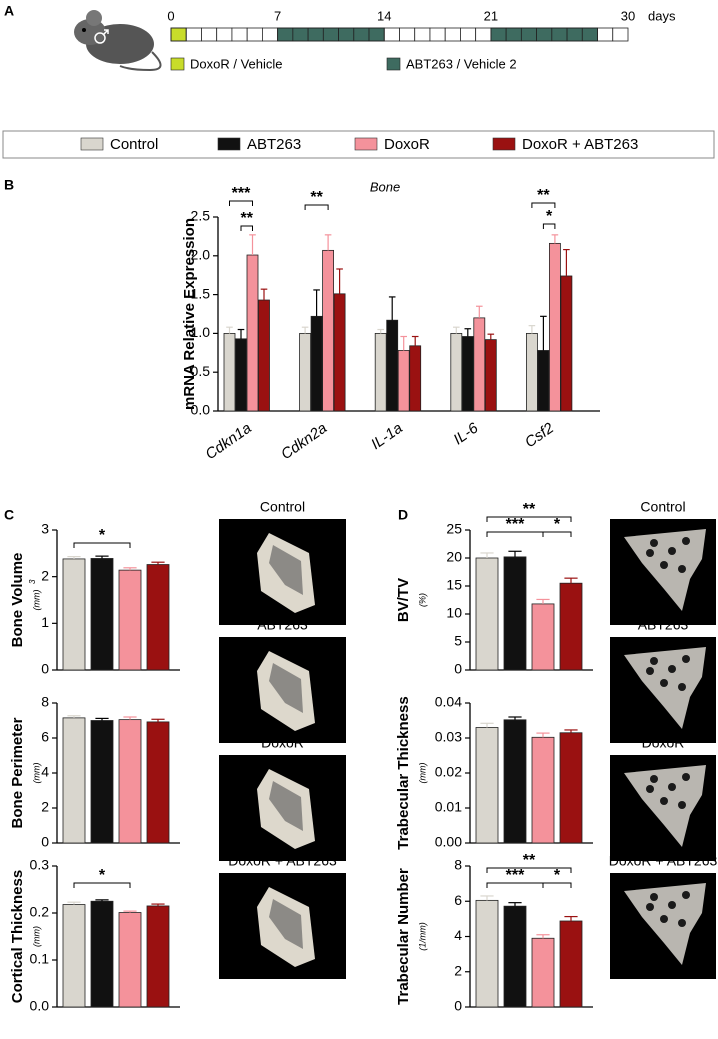 The width and height of the screenshot is (718, 1039). What do you see at coordinates (189, 314) in the screenshot?
I see `y-axis-label: mRNA Relative Expression` at bounding box center [189, 314].